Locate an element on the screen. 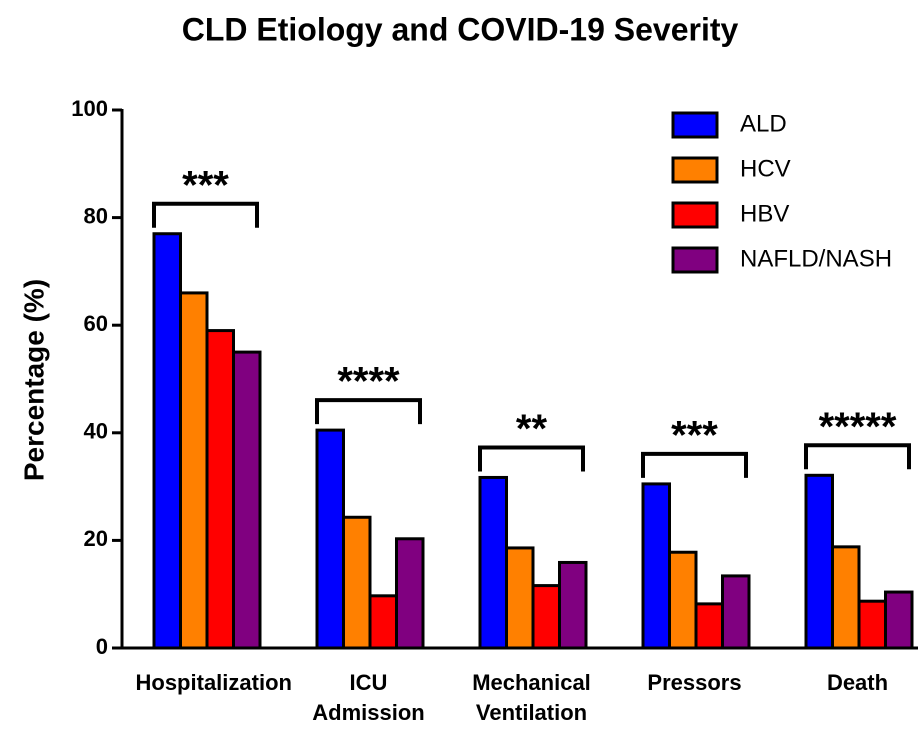  significance-stars: ***** is located at coordinates (858, 427).